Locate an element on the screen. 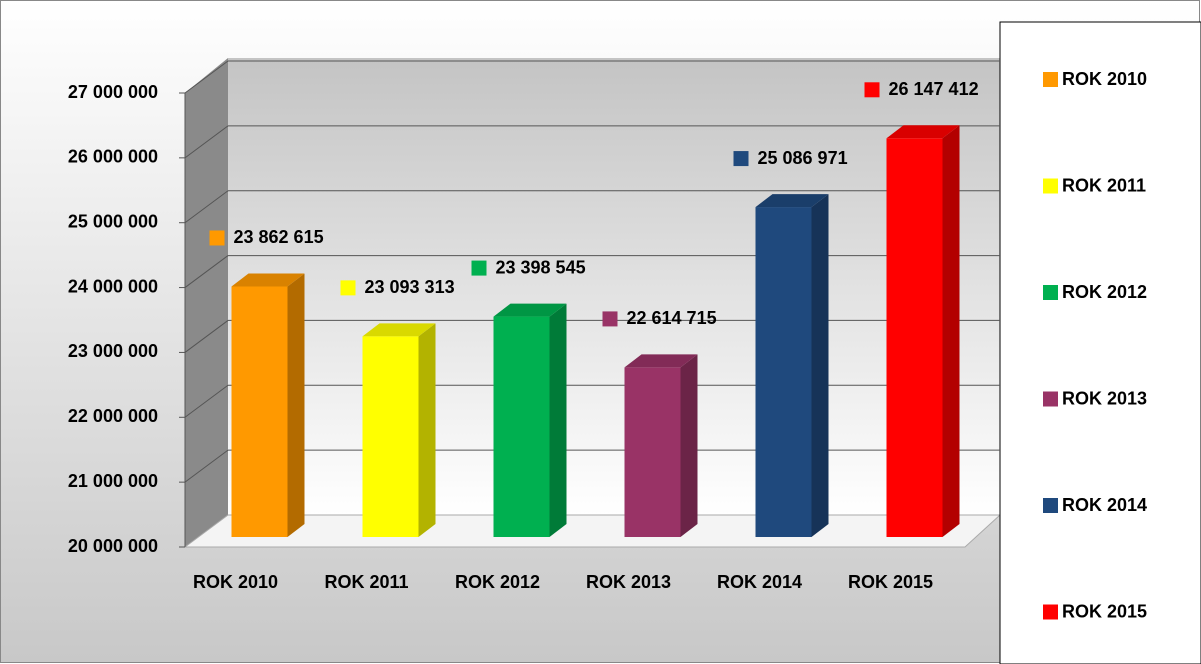 Image resolution: width=1201 pixels, height=664 pixels. y-tick-label: 23 000 000 is located at coordinates (113, 351).